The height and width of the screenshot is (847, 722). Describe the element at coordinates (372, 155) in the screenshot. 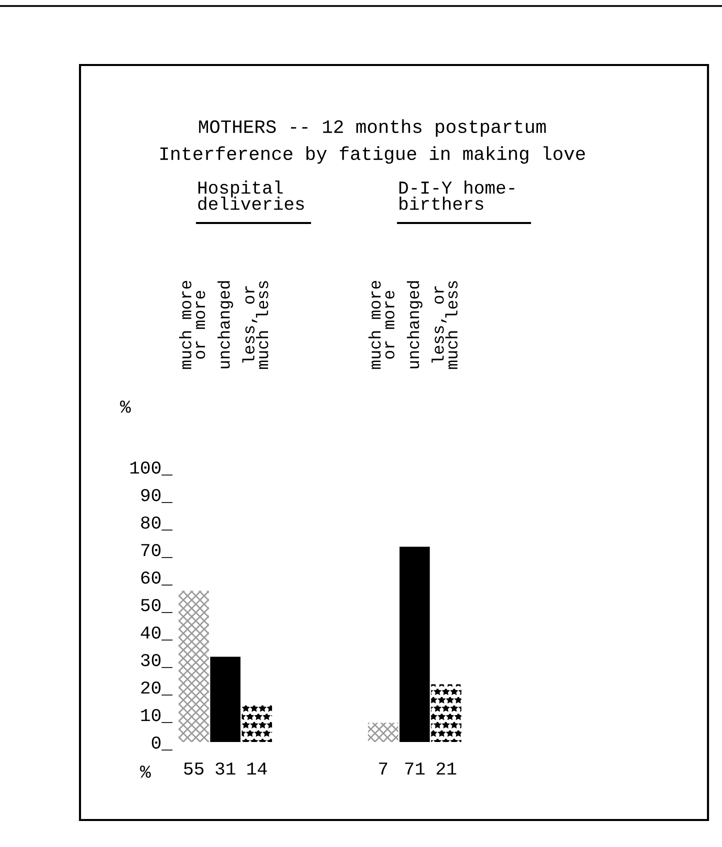

I see `chart-subtitle: Interference by fatigue in making love` at that location.